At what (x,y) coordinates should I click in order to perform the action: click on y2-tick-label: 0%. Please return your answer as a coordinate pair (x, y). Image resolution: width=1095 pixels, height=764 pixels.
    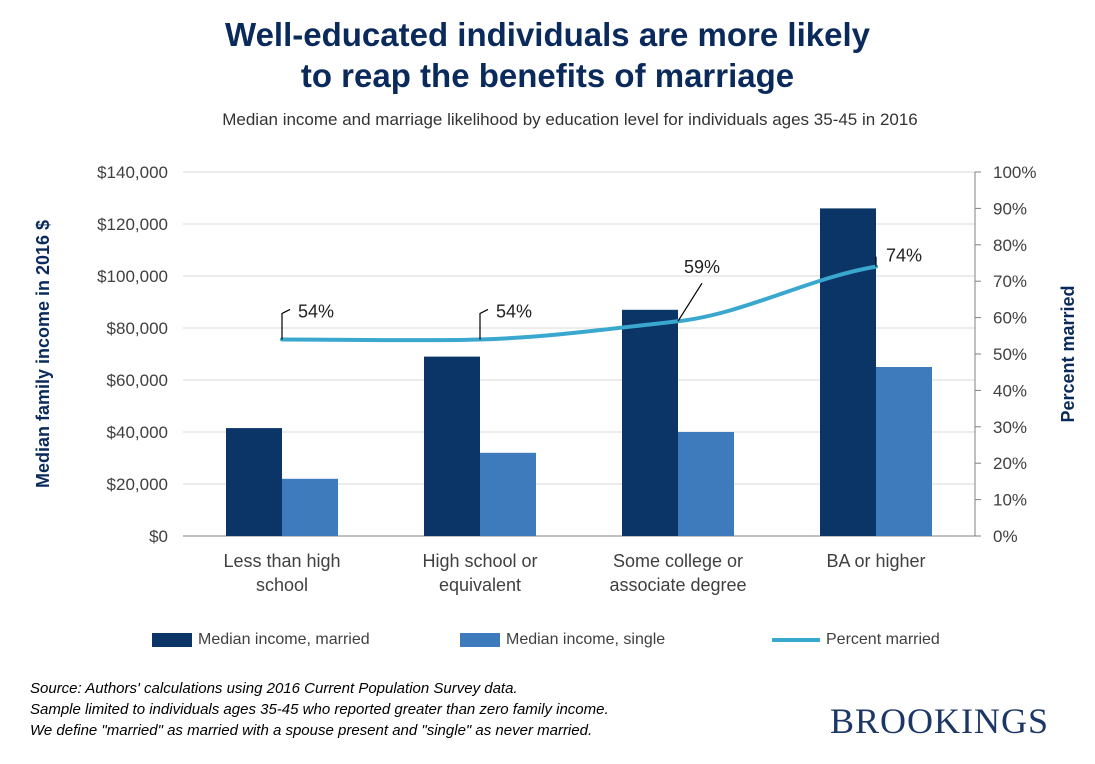
    Looking at the image, I should click on (1005, 536).